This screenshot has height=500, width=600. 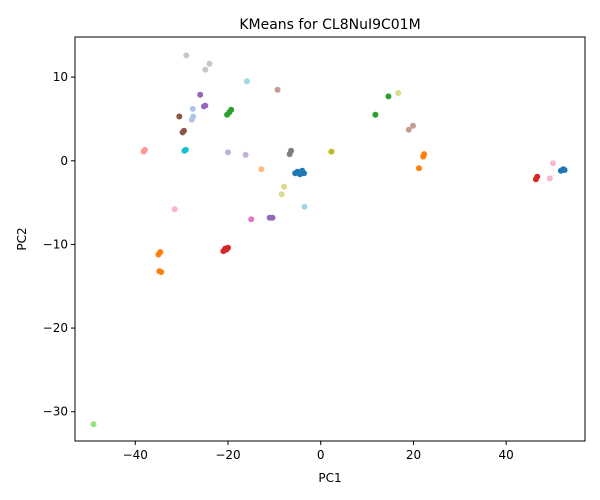 What do you see at coordinates (321, 455) in the screenshot?
I see `x-tick-label: 0` at bounding box center [321, 455].